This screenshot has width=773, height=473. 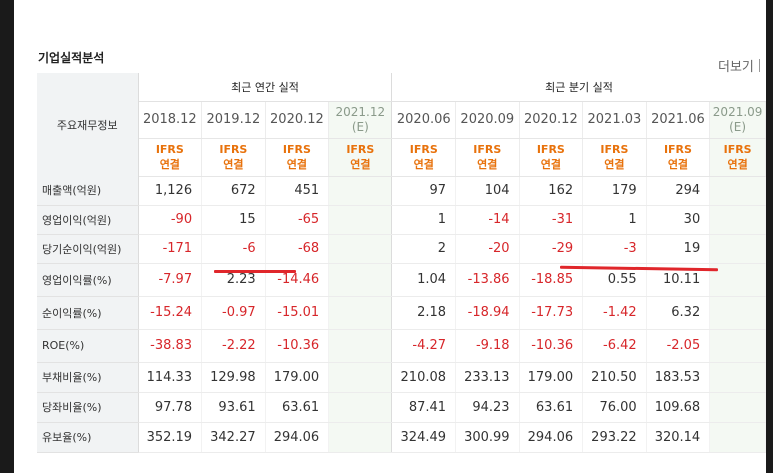 I want to click on period-header: 2020.06, so click(x=424, y=120).